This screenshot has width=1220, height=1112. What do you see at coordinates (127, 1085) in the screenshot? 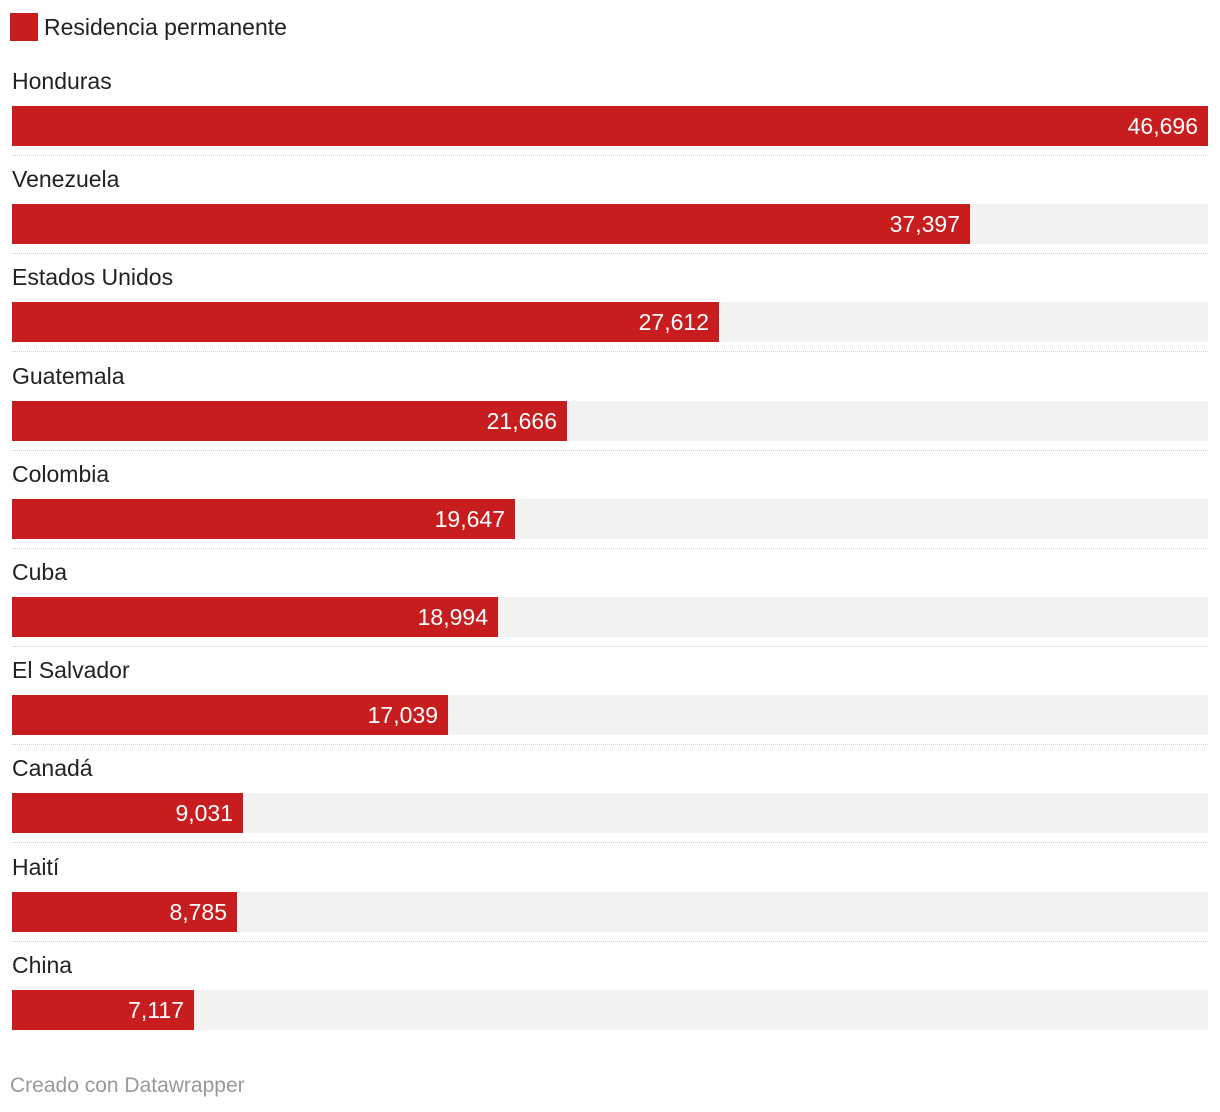
I see `footer-credit: Creado con Datawrapper` at bounding box center [127, 1085].